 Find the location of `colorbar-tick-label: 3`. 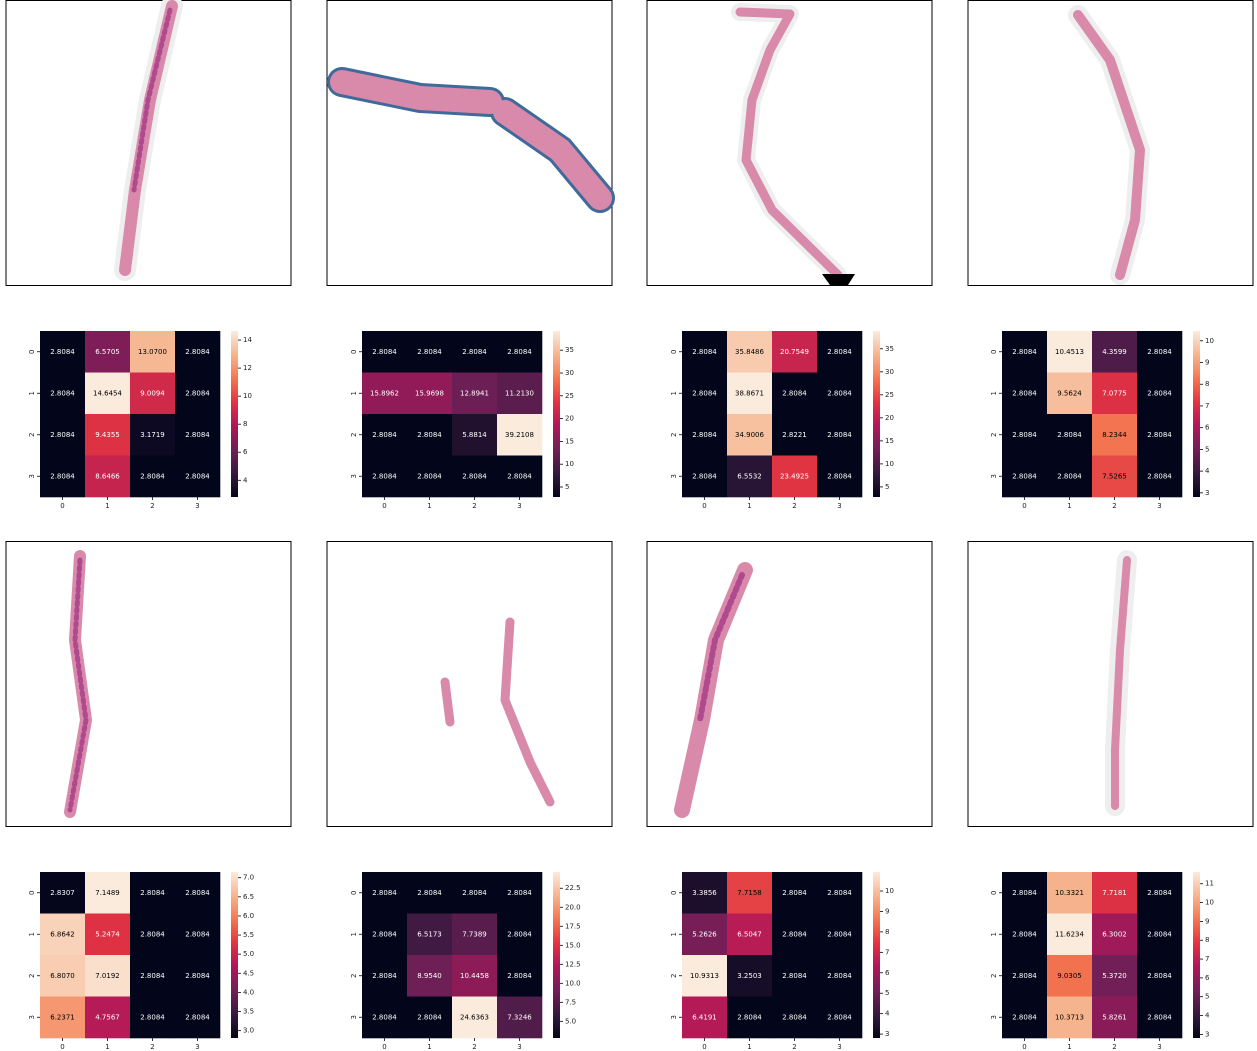

colorbar-tick-label: 3 is located at coordinates (1207, 493).